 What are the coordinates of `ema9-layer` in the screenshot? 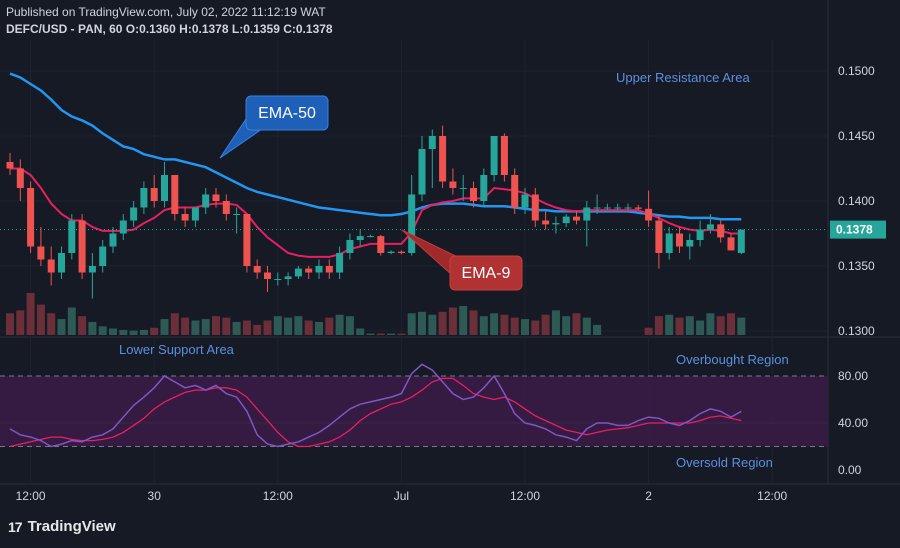 It's located at (376, 212).